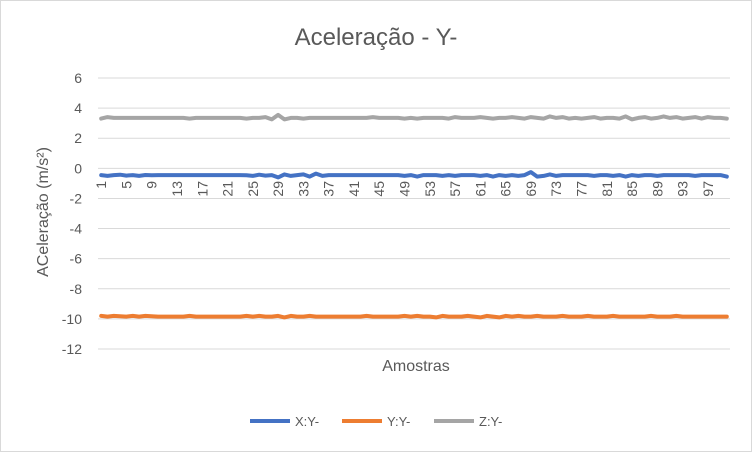 This screenshot has width=752, height=452. I want to click on y-axis-title: ACeleração (m/s²), so click(43, 212).